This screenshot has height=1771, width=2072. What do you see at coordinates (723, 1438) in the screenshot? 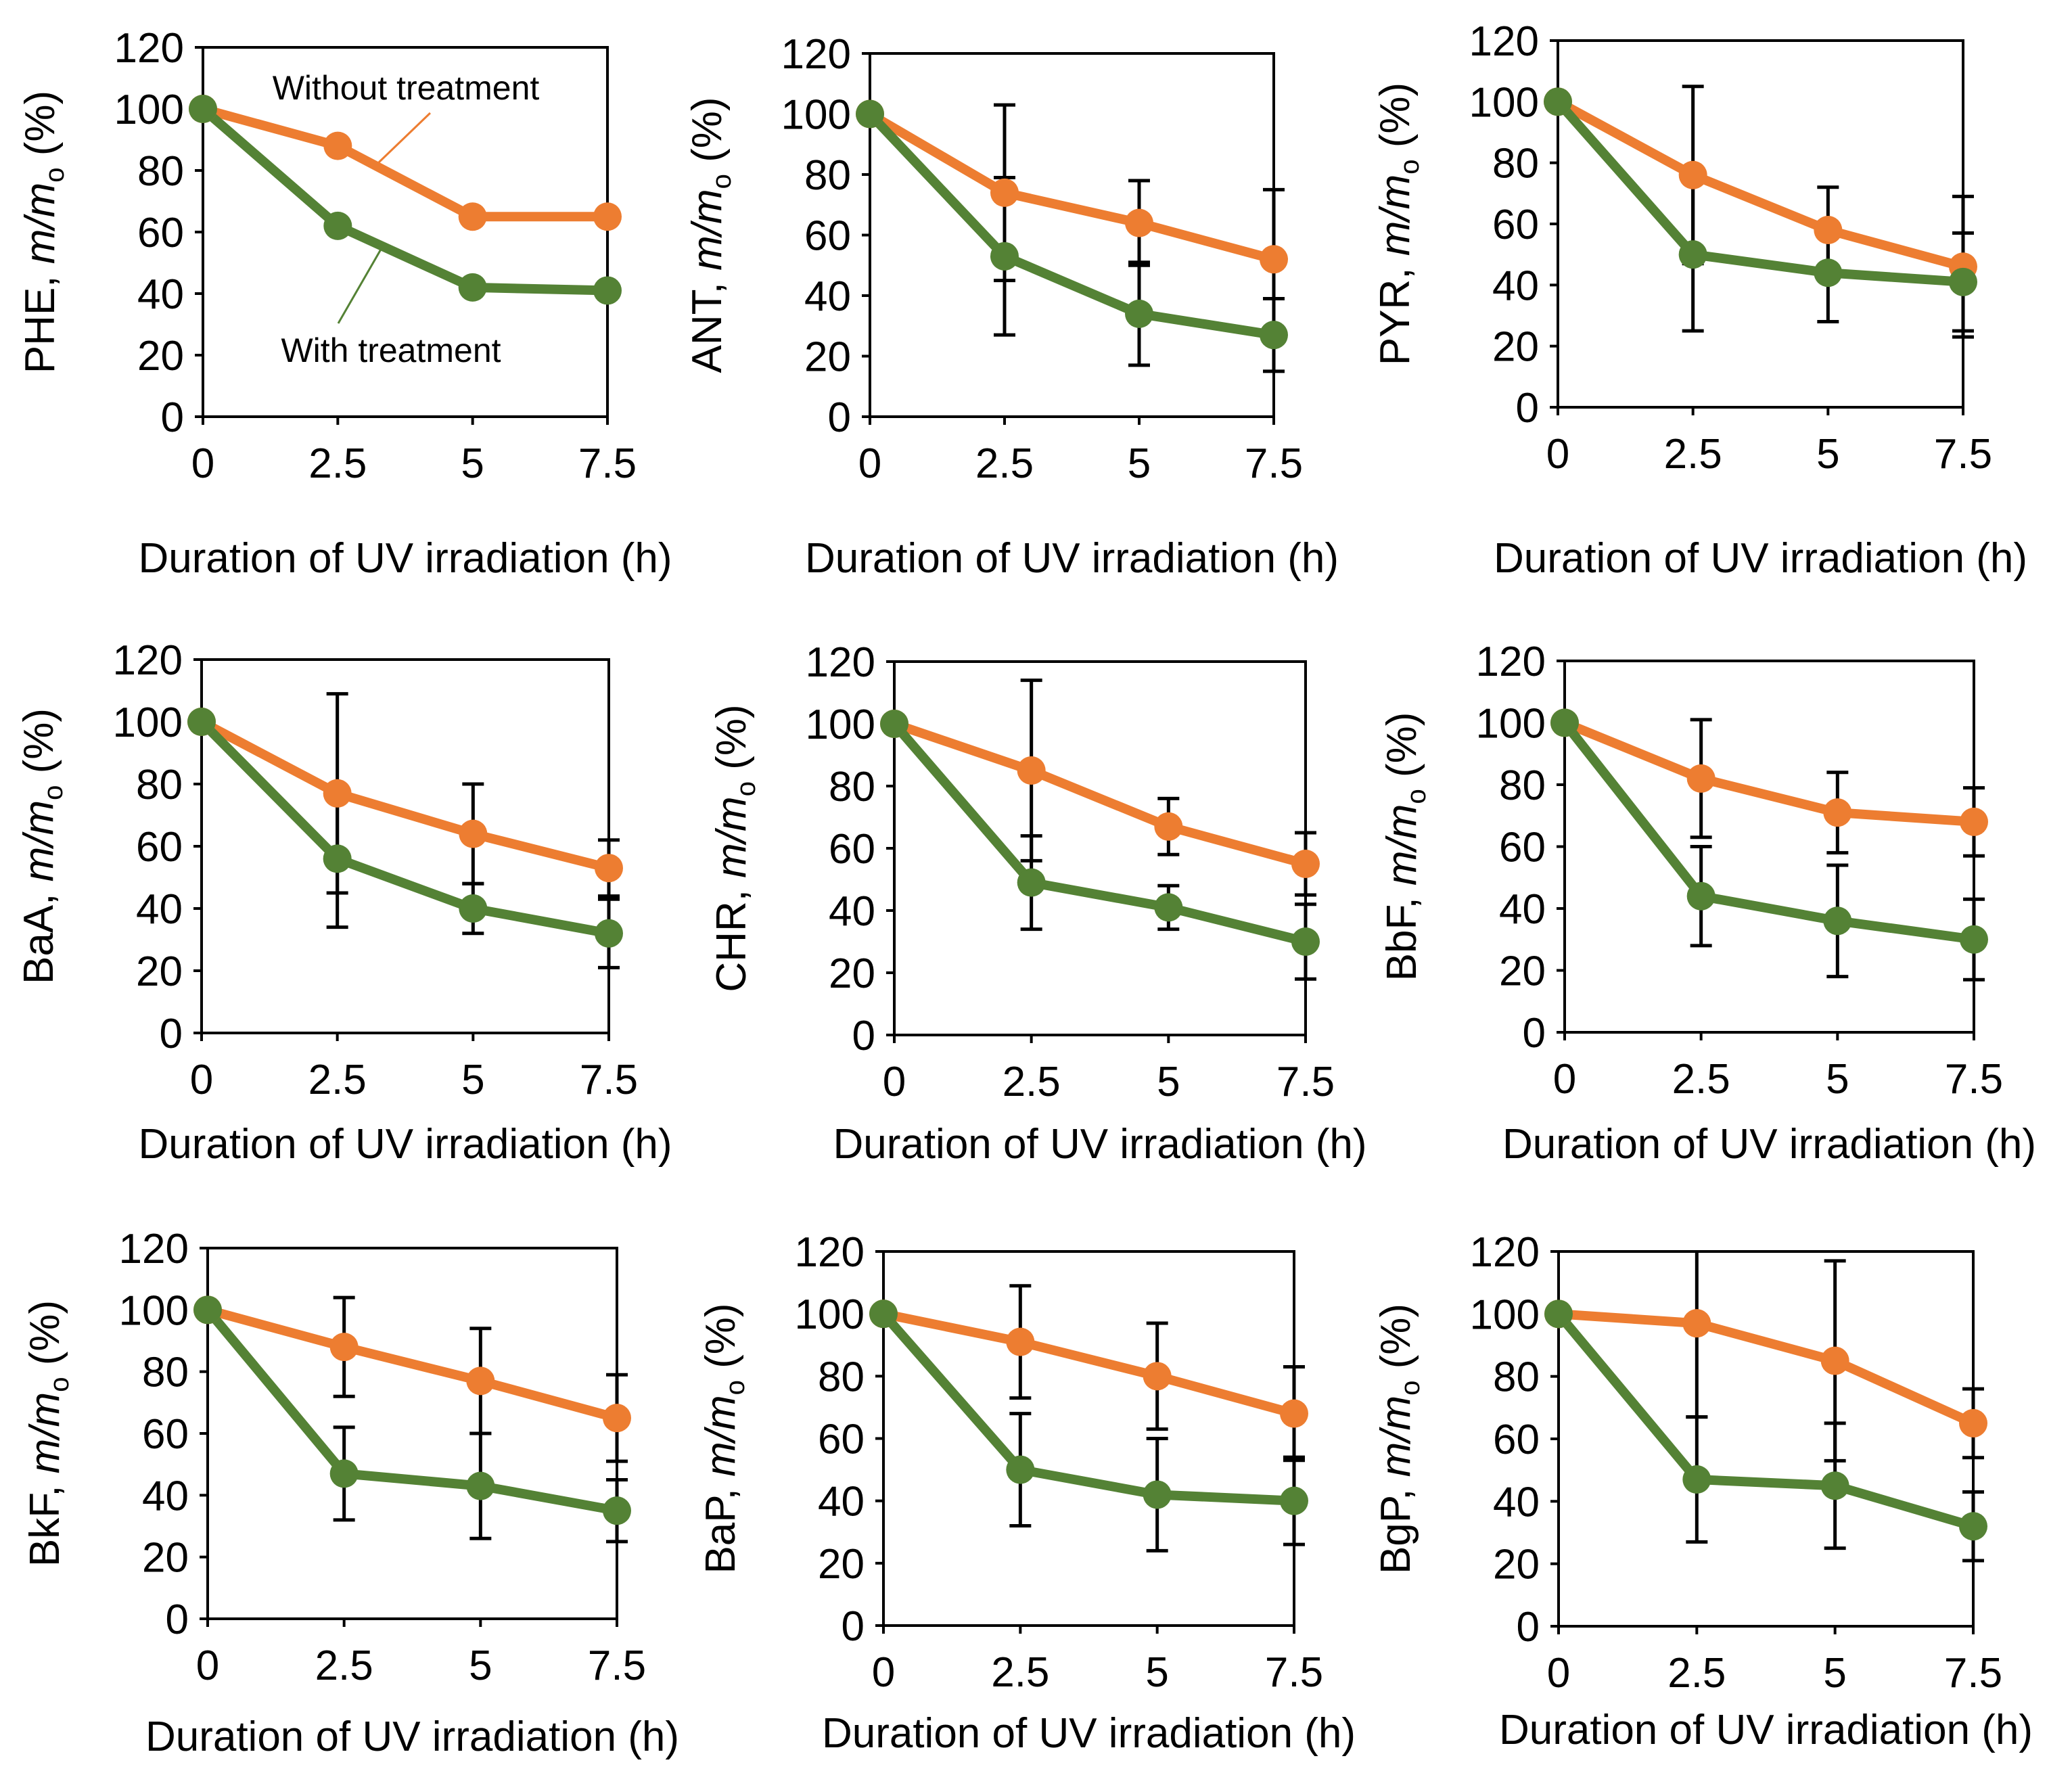
I see `y-axis-title: BaP, m/mo (%)` at bounding box center [723, 1438].